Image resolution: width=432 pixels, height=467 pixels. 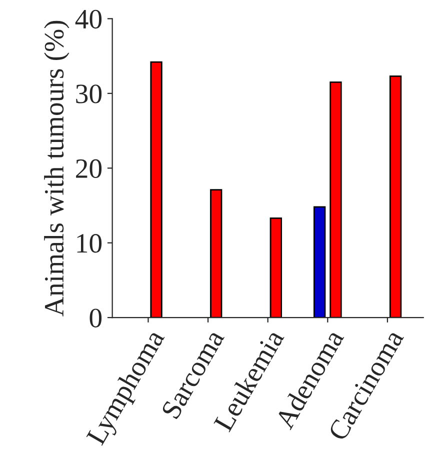 What do you see at coordinates (89, 94) in the screenshot?
I see `y-tick-label: 30` at bounding box center [89, 94].